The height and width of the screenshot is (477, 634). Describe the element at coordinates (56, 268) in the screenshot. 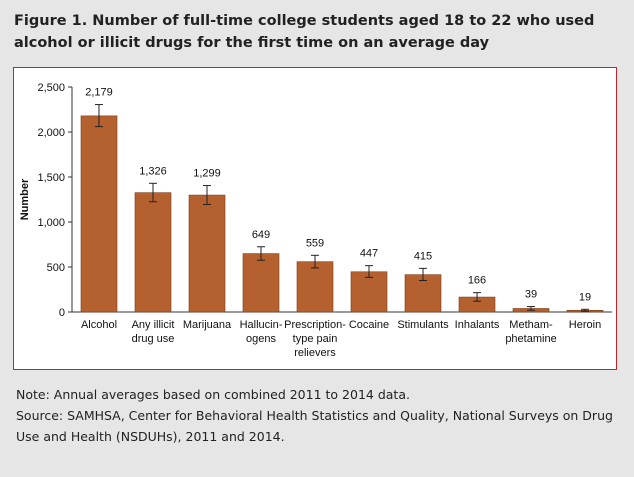

I see `y-tick-label: 500` at that location.